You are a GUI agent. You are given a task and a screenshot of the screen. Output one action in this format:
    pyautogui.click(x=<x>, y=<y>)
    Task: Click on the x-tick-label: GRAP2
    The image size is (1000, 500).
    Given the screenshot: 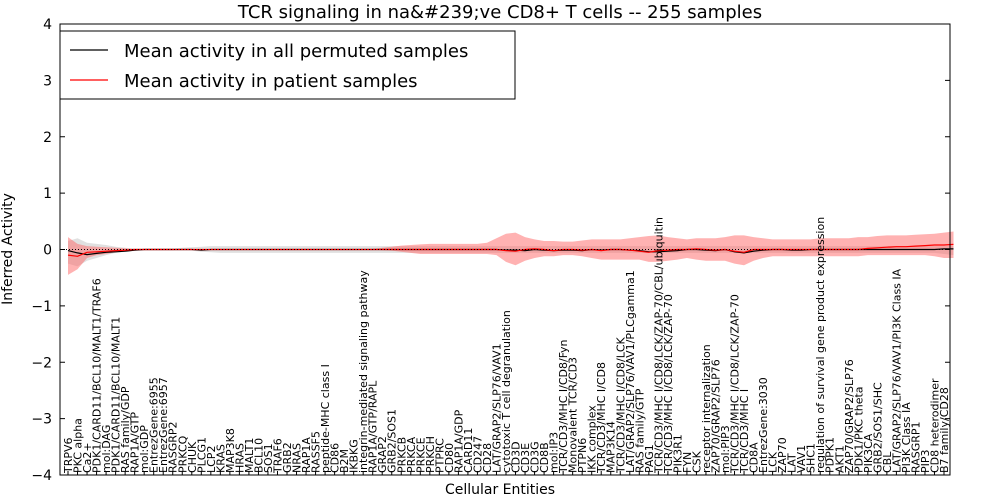 What is the action you would take?
    pyautogui.click(x=382, y=454)
    